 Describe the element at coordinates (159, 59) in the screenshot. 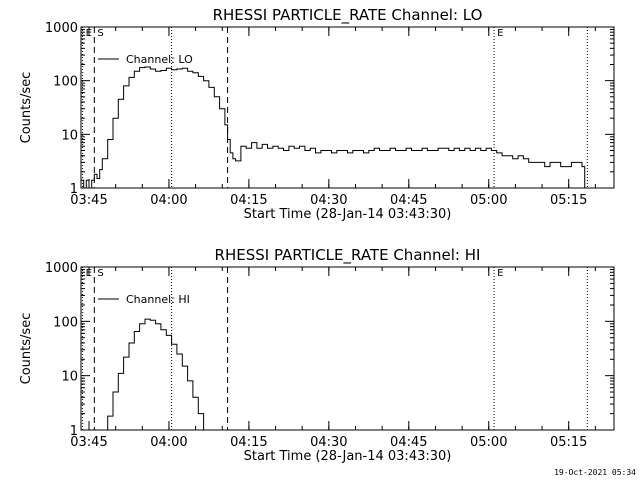

I see `legend-label: Channel: LO` at that location.